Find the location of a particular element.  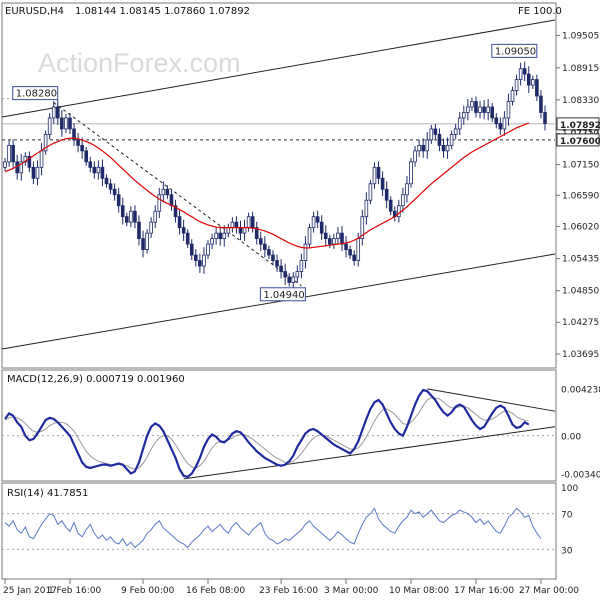

ohlc-label: 1.08144 1.08145 1.07860 1.07892 is located at coordinates (162, 11).